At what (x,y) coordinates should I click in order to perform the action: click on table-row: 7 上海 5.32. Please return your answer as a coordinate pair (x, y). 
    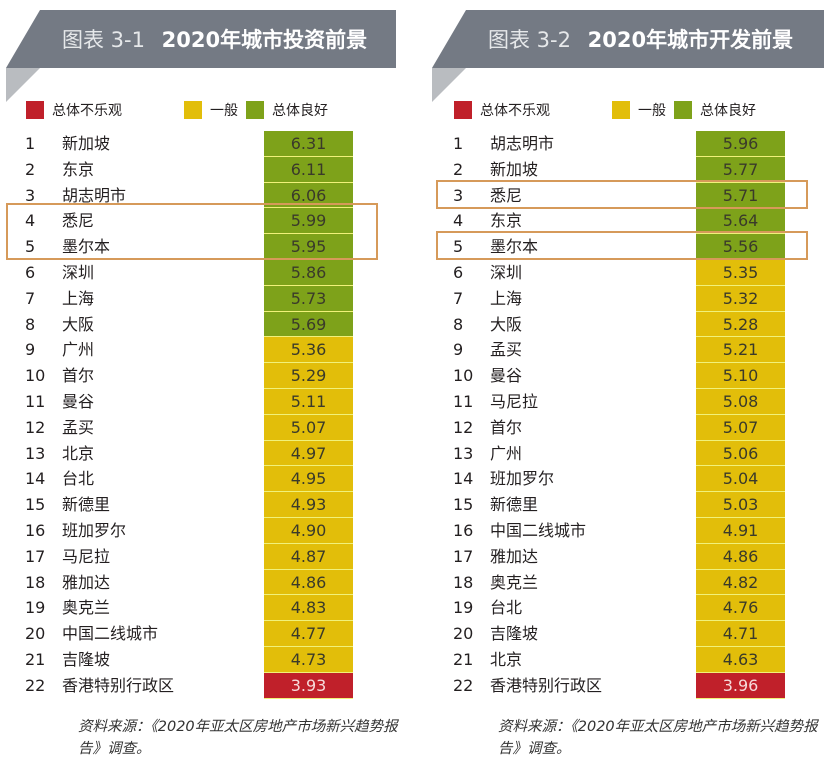
    Looking at the image, I should click on (619, 298).